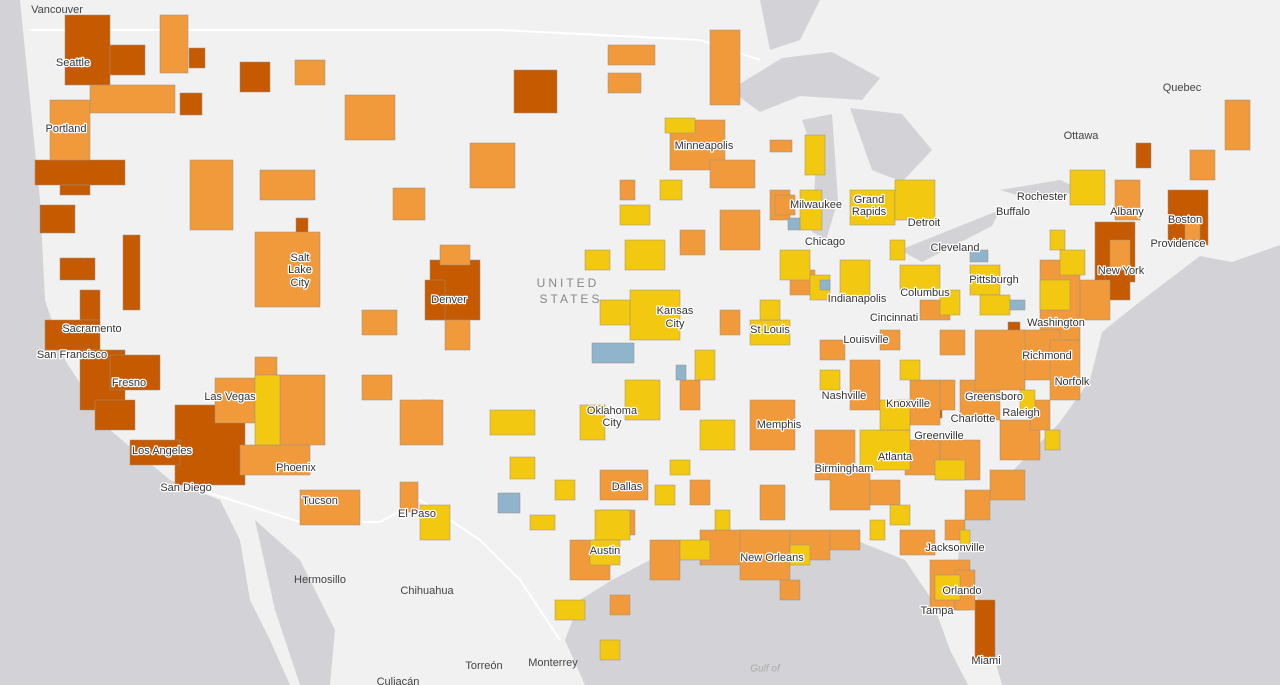  I want to click on place-label: Cincinnati, so click(894, 318).